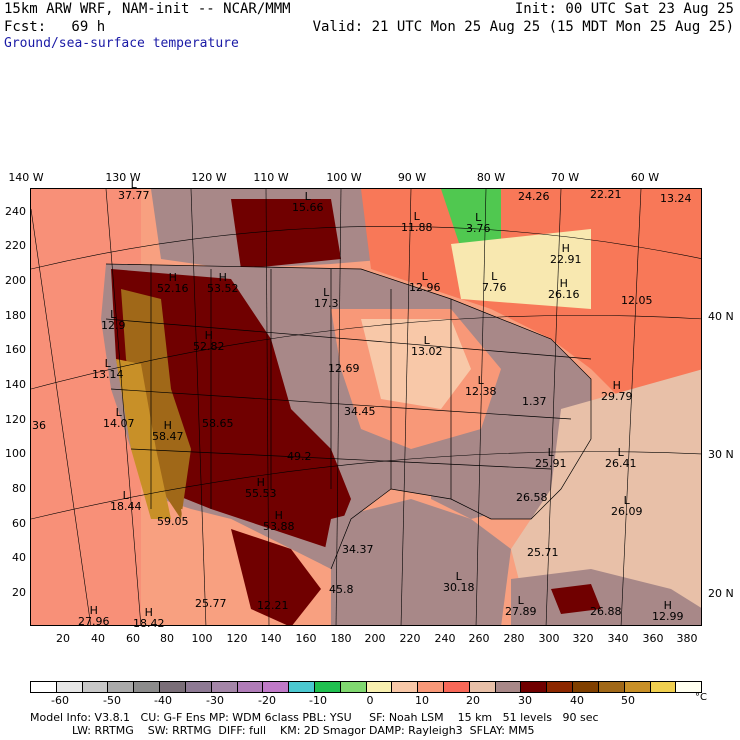 This screenshot has height=740, width=740. What do you see at coordinates (173, 283) in the screenshot?
I see `map-label: H 52.16` at bounding box center [173, 283].